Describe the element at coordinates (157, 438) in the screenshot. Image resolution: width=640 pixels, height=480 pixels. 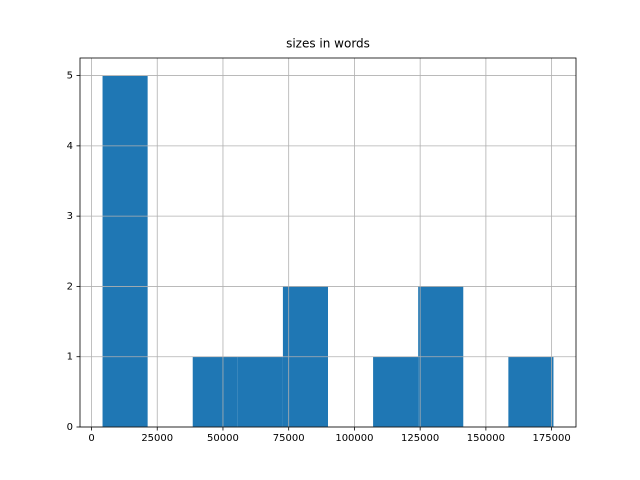
I see `x-tick-label: 25000` at that location.